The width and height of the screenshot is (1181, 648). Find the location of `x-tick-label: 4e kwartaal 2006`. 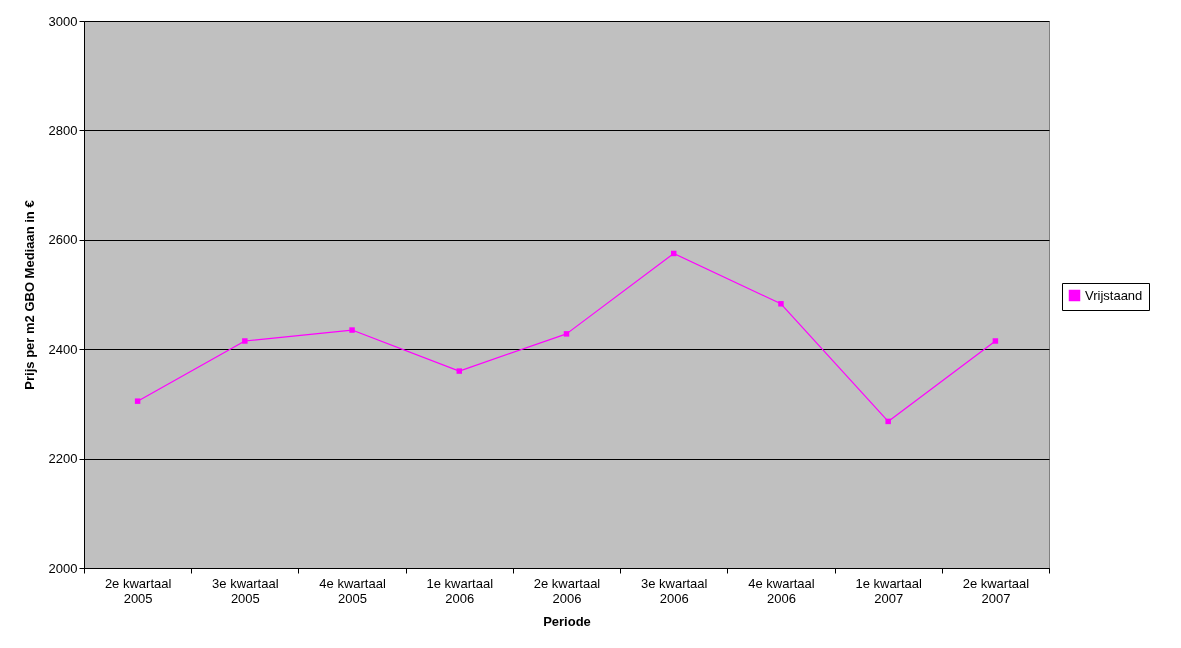

x-tick-label: 4e kwartaal 2006 is located at coordinates (781, 590).